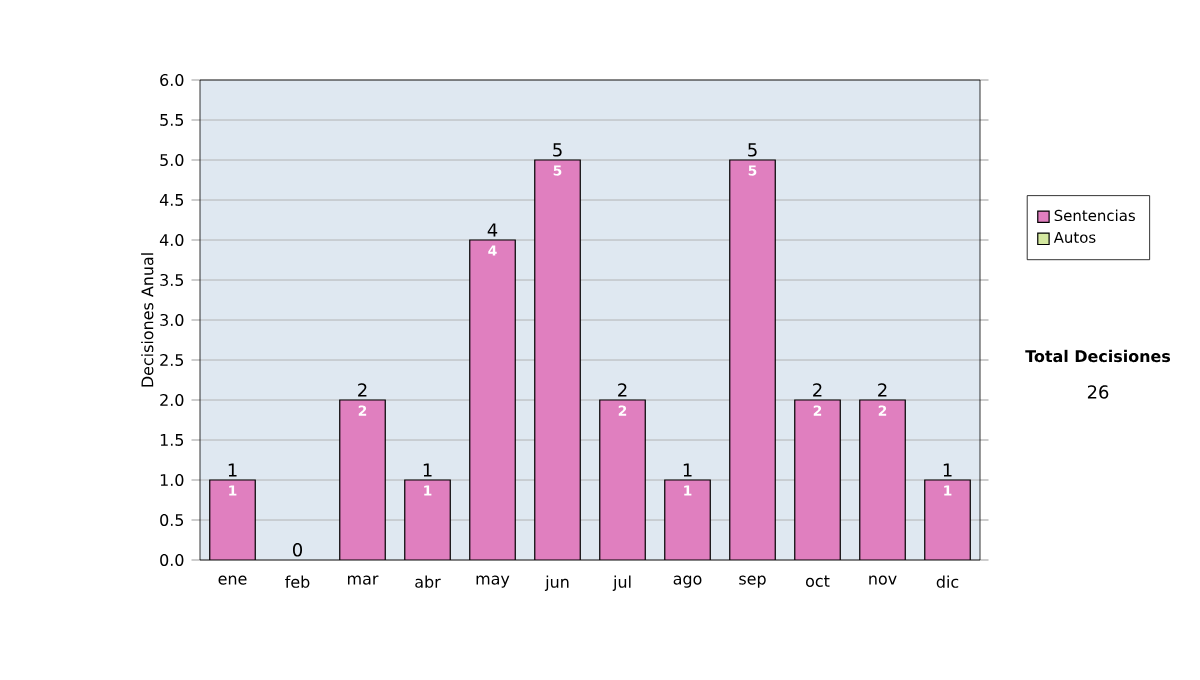 Image resolution: width=1200 pixels, height=680 pixels. What do you see at coordinates (492, 230) in the screenshot?
I see `total-label: 4` at bounding box center [492, 230].